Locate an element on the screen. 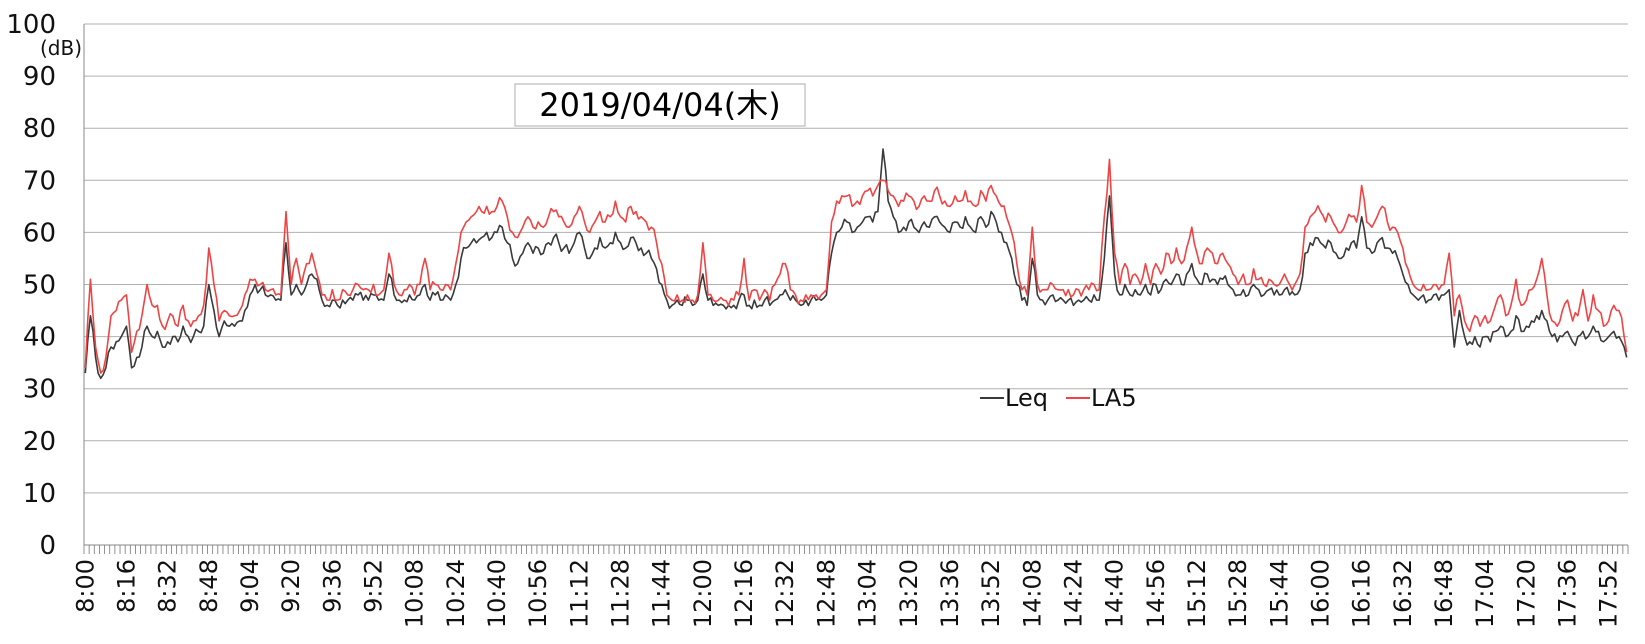  x-tick-label: 9:04 is located at coordinates (250, 586).